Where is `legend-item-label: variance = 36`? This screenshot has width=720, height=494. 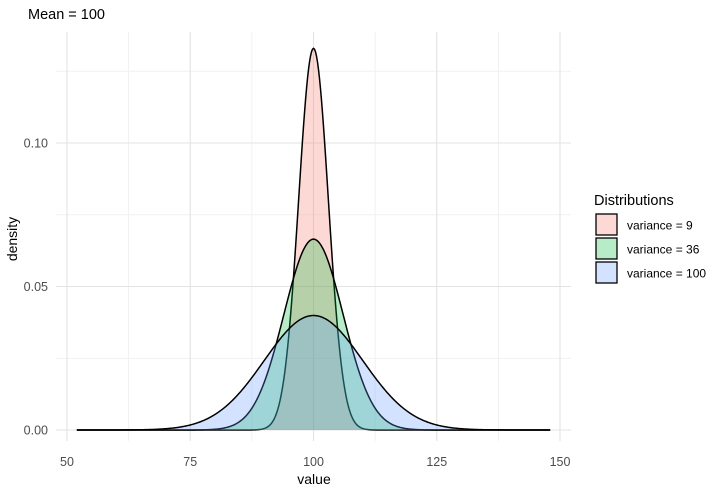 legend-item-label: variance = 36 is located at coordinates (663, 250).